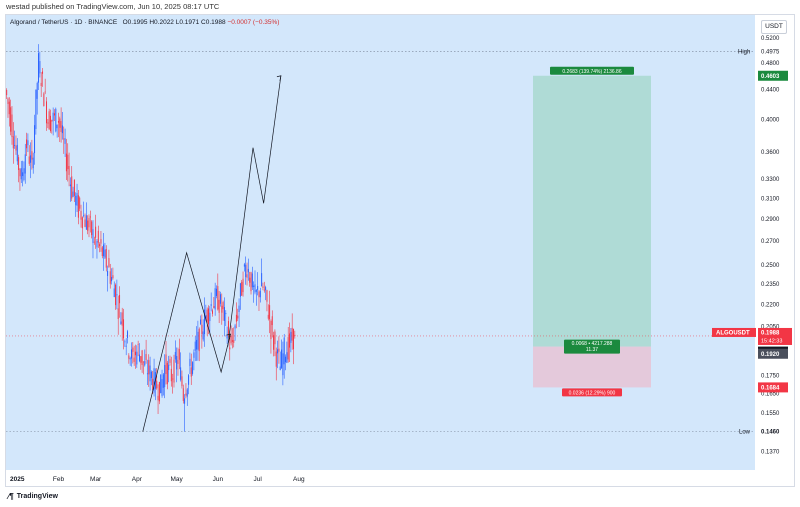 The height and width of the screenshot is (507, 800). I want to click on price-tag-label: 0.1920, so click(770, 355).